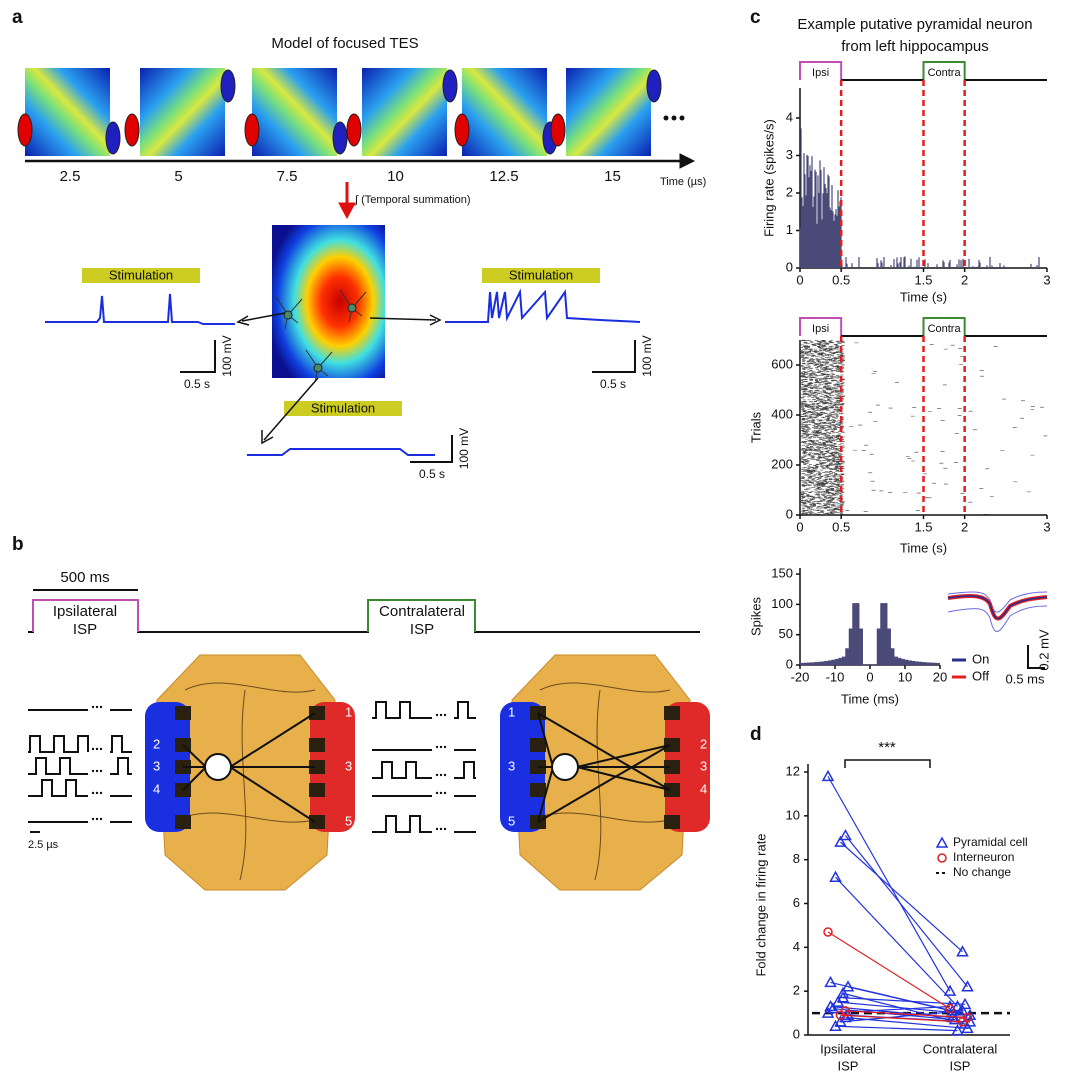 Image resolution: width=1080 pixels, height=1077 pixels. I want to click on histogram, so click(869, 634).